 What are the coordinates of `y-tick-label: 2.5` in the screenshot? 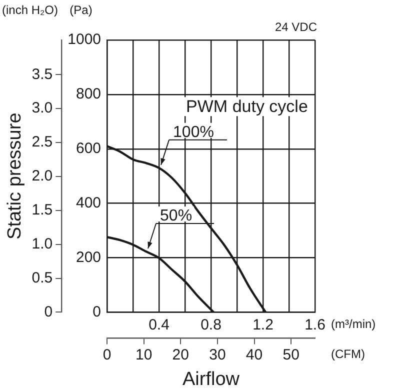 It's located at (42, 142).